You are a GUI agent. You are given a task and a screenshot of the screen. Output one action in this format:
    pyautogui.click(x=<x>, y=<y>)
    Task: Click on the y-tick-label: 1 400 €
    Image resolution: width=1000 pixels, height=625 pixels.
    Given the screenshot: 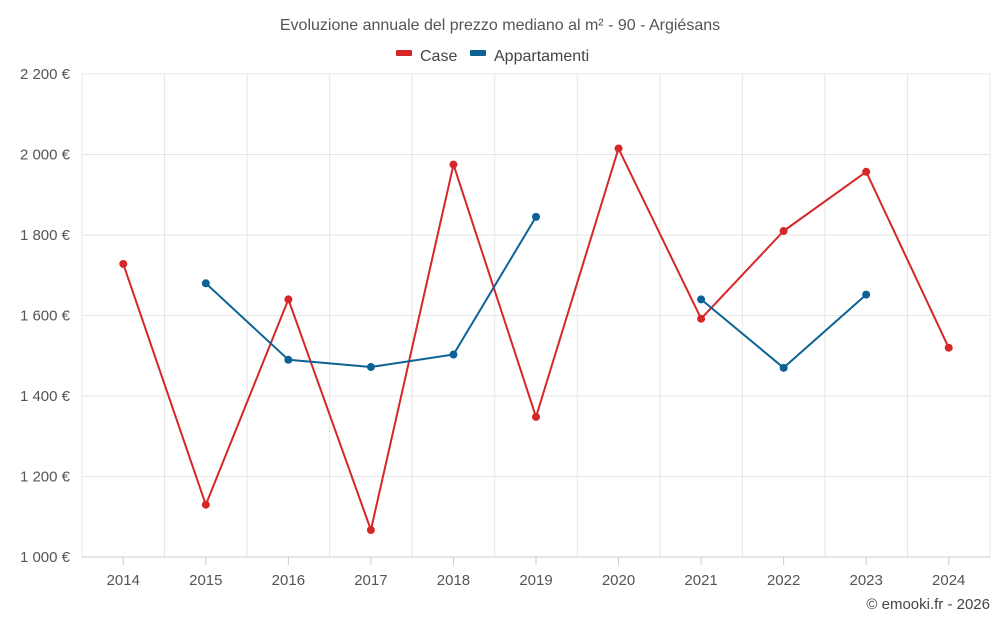 What is the action you would take?
    pyautogui.click(x=45, y=396)
    